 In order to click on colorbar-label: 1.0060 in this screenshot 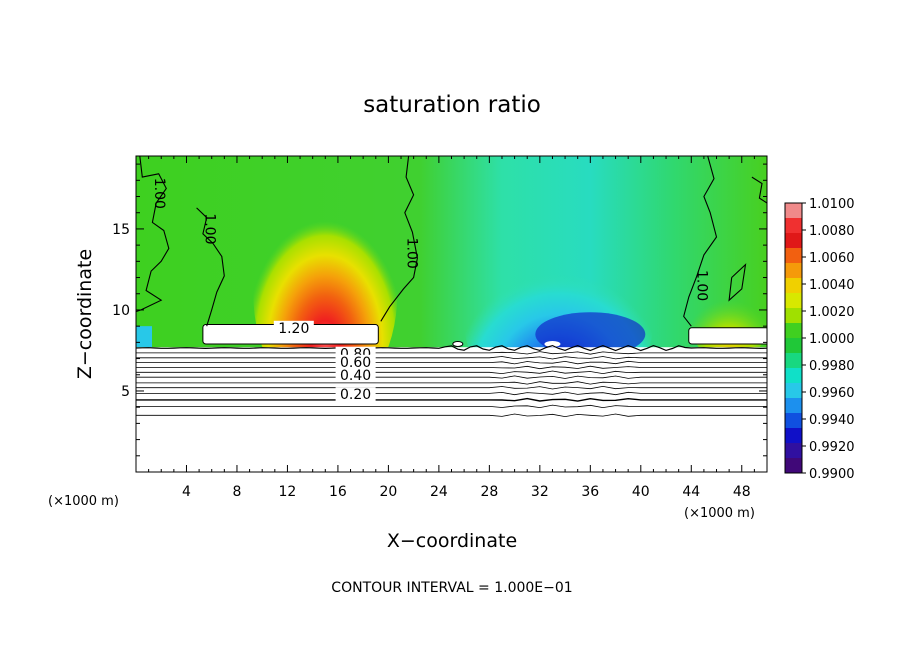, I will do `click(832, 258)`.